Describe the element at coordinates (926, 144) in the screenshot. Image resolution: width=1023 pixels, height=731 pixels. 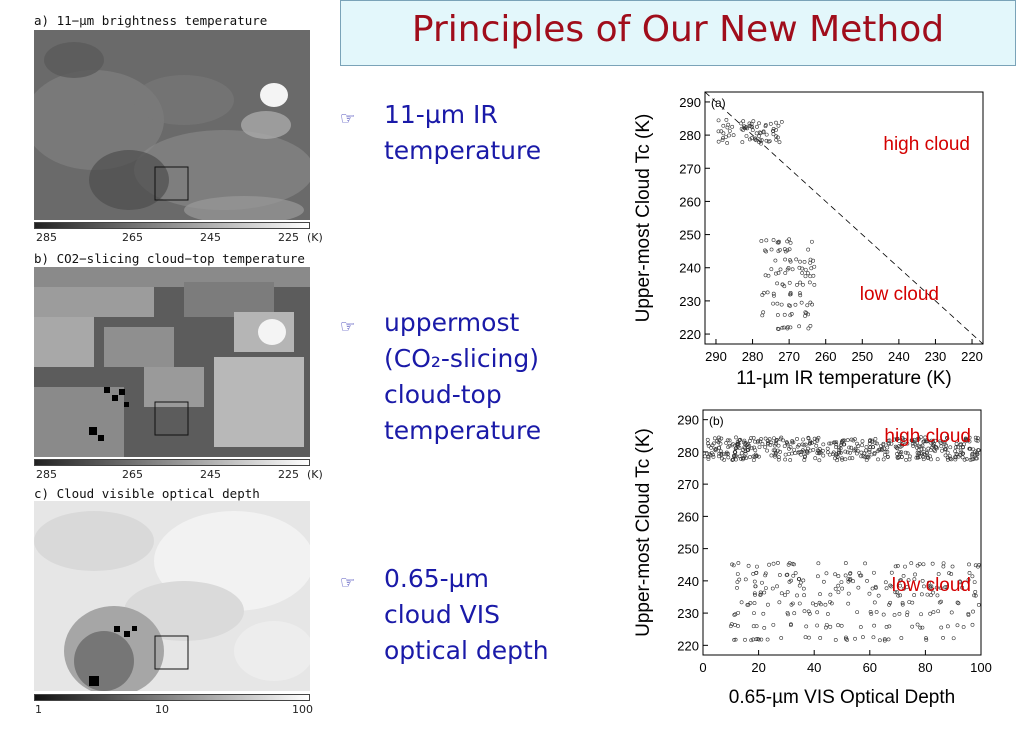
I see `annotation-high-cloud: high cloud` at that location.